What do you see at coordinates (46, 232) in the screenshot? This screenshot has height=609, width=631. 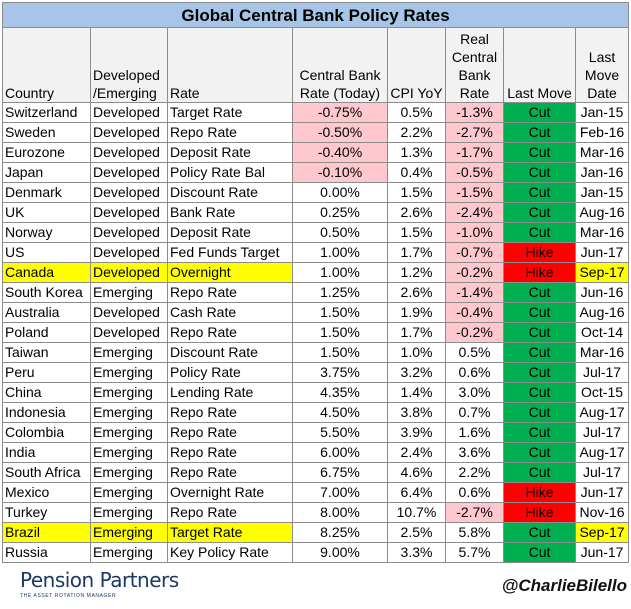 I see `cell-country: Norway` at bounding box center [46, 232].